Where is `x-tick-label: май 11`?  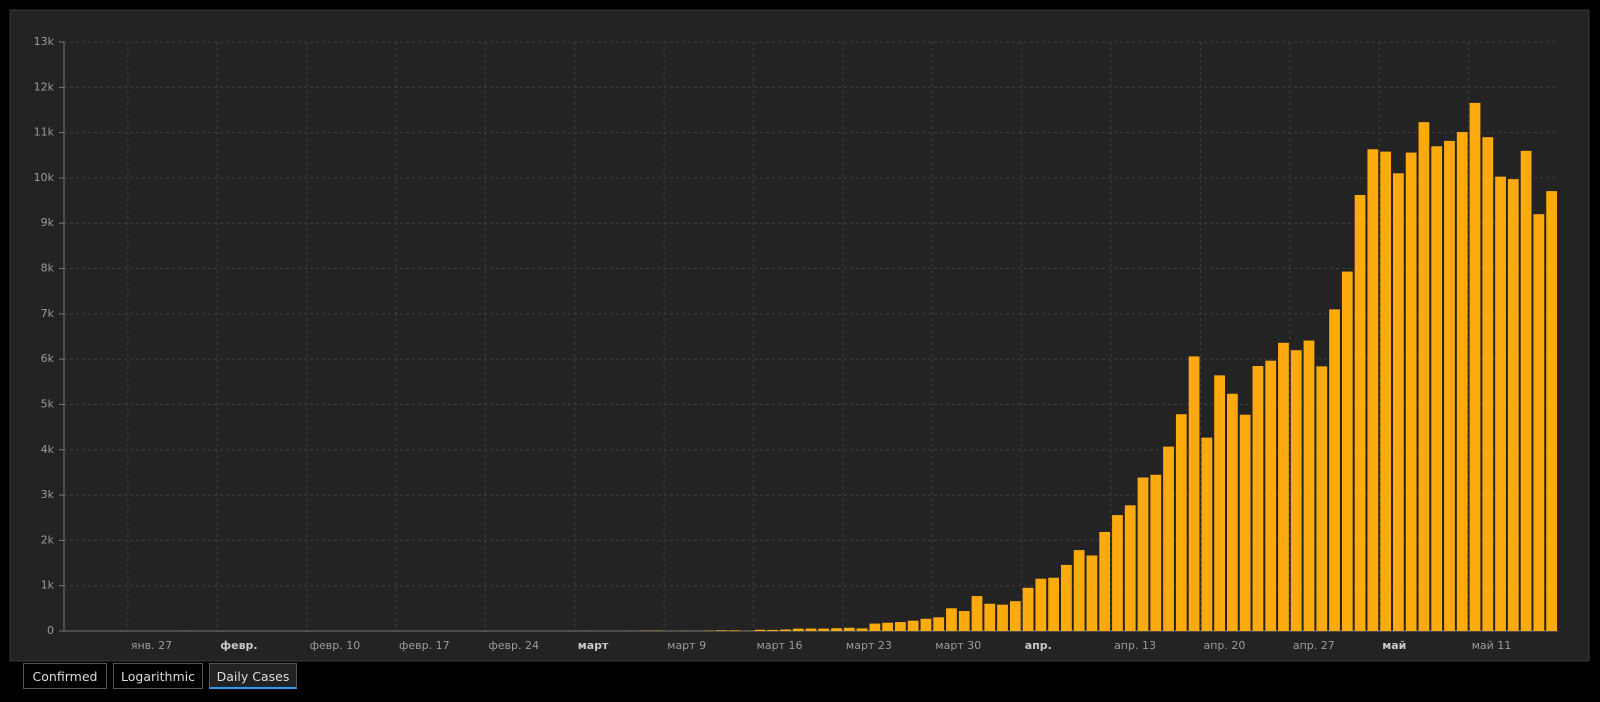
x-tick-label: май 11 is located at coordinates (1492, 645).